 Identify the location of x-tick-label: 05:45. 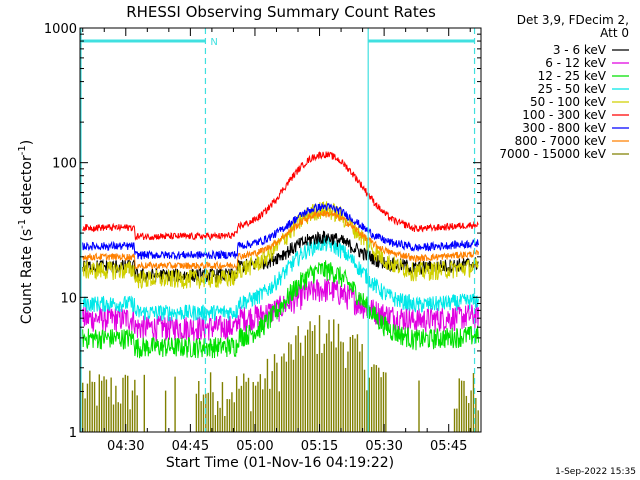
(448, 446).